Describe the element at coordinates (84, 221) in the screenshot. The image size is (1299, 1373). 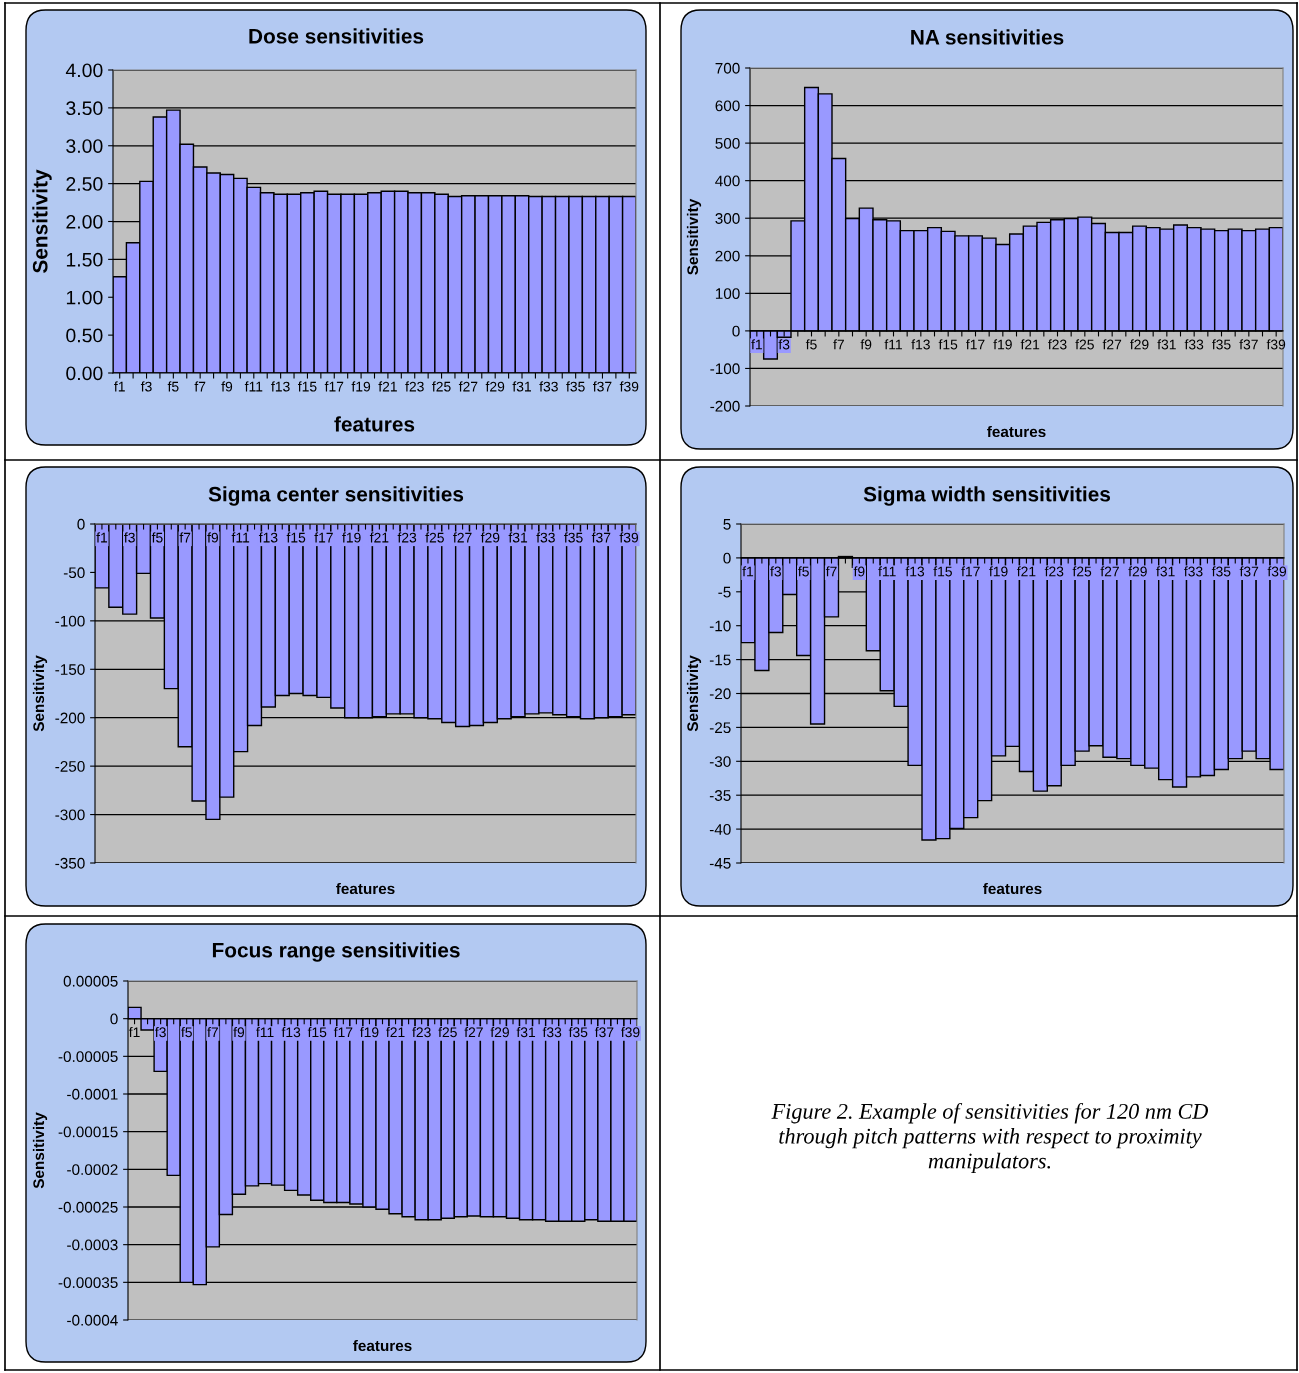
I see `y-tick-label: 2.00` at that location.